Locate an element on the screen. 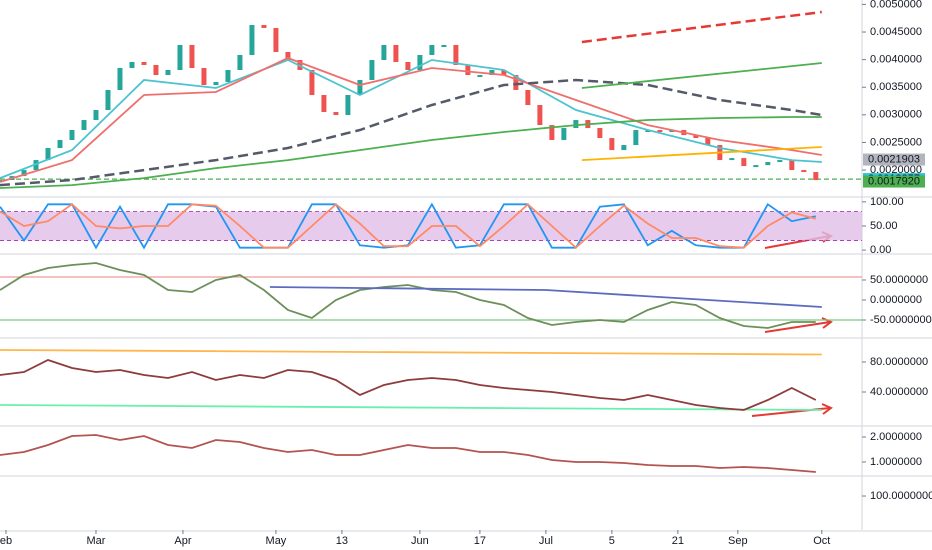 This screenshot has height=550, width=932. x-tick-label: 13 is located at coordinates (342, 541).